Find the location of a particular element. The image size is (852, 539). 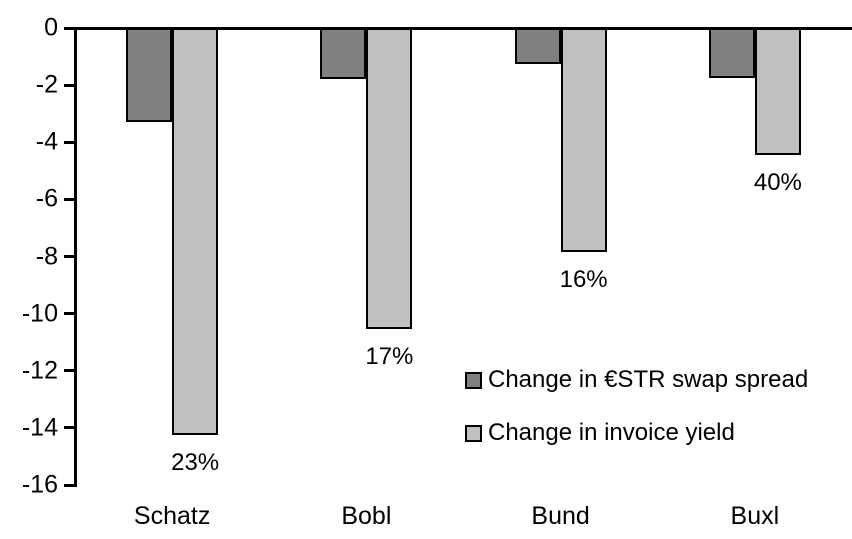

category-label-buxl: Buxl is located at coordinates (755, 516).